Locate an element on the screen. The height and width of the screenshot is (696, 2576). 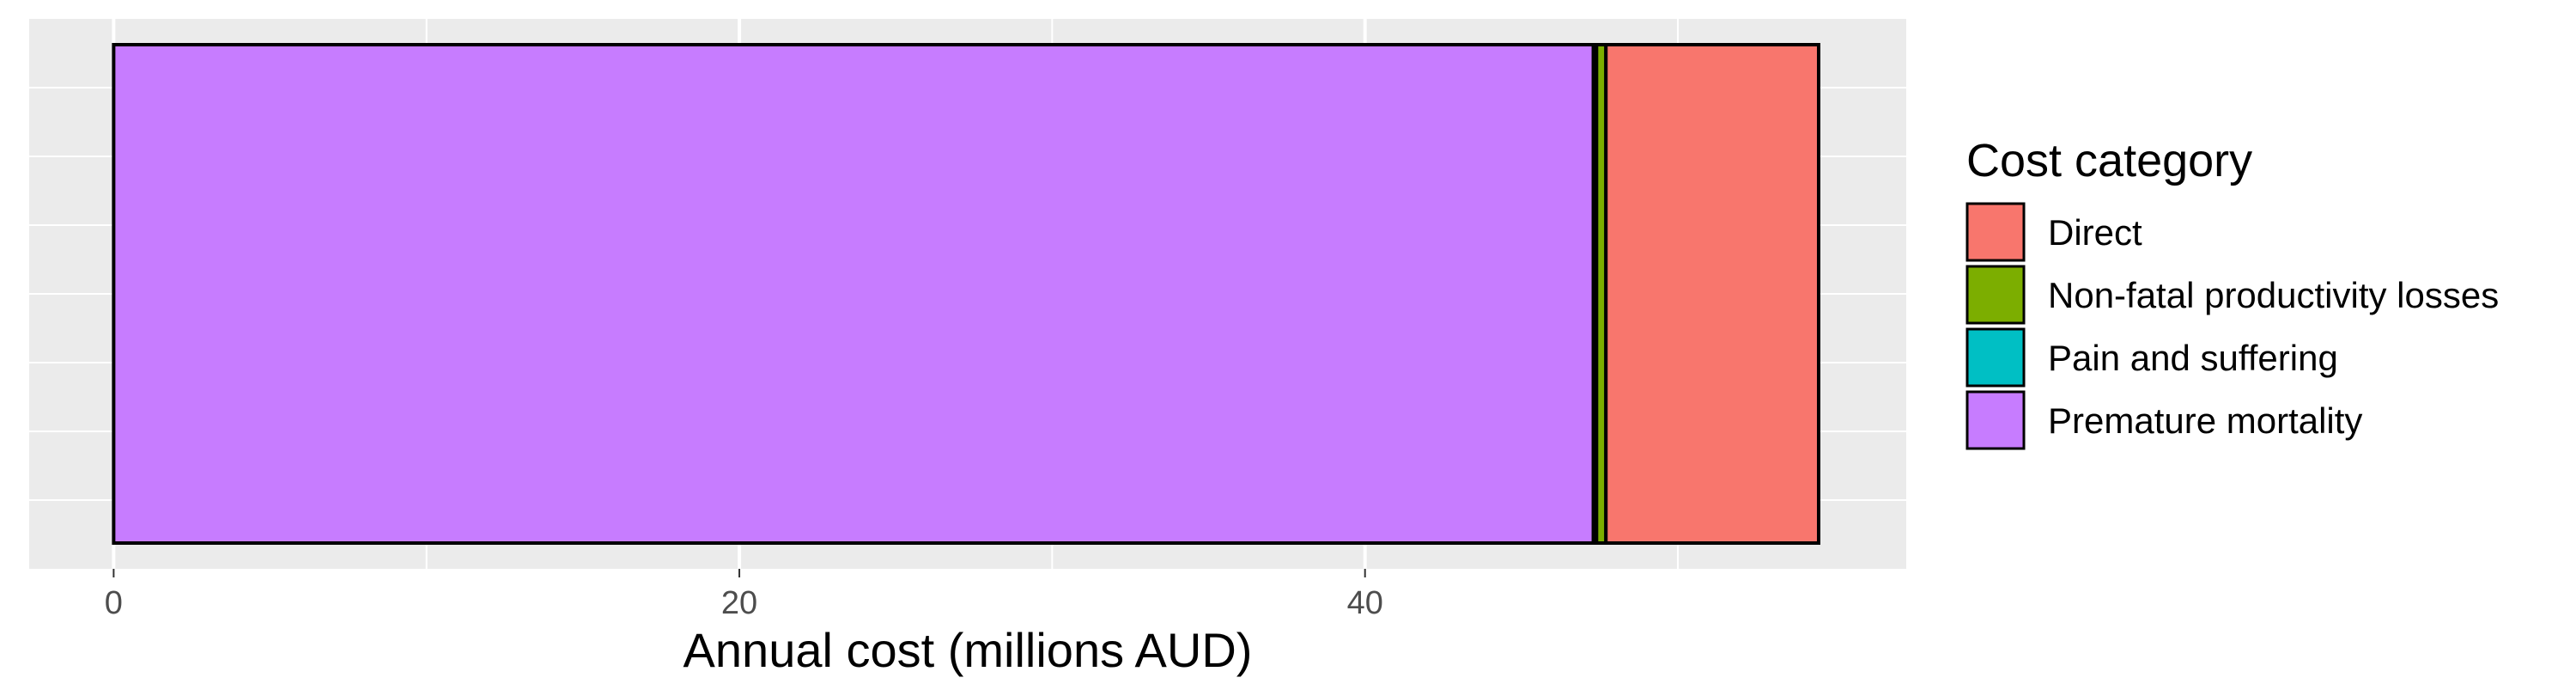
x-axis: 0 20 40 is located at coordinates (744, 595).